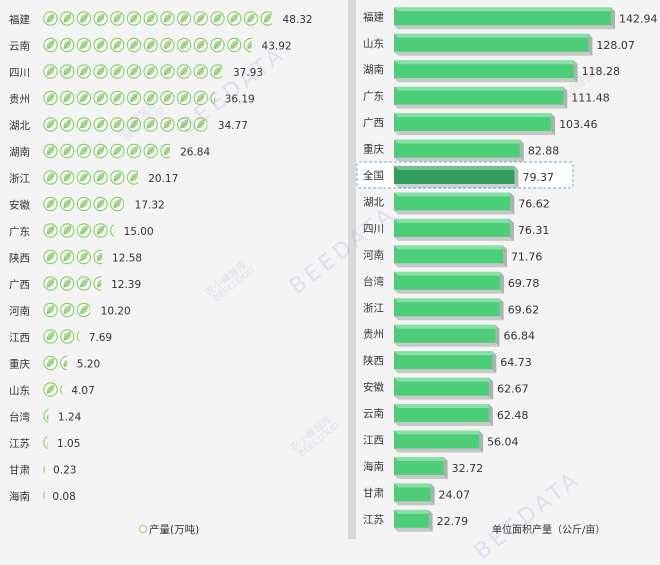 This screenshot has height=565, width=660. What do you see at coordinates (373, 202) in the screenshot?
I see `category-label: 湖北` at bounding box center [373, 202].